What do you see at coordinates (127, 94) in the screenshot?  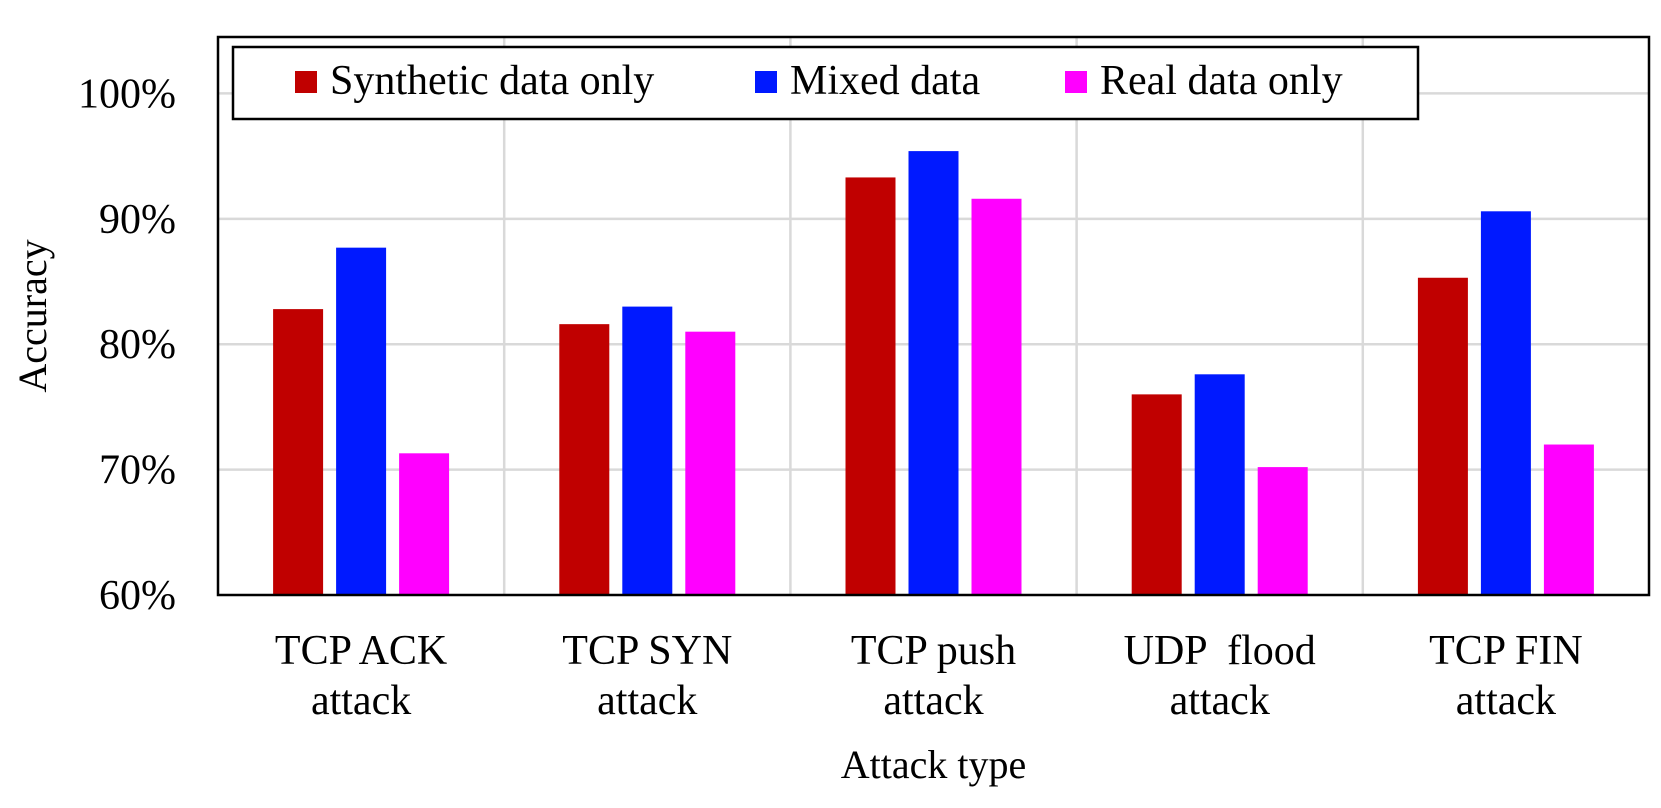 I see `y-tick-label: 100%` at bounding box center [127, 94].